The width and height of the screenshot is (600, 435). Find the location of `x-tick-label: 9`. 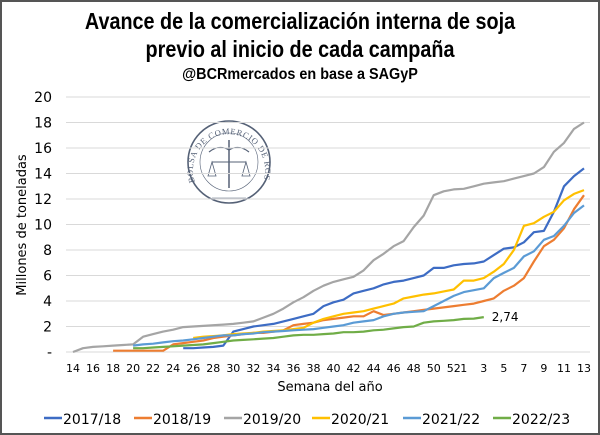

x-tick-label: 9 is located at coordinates (543, 368).